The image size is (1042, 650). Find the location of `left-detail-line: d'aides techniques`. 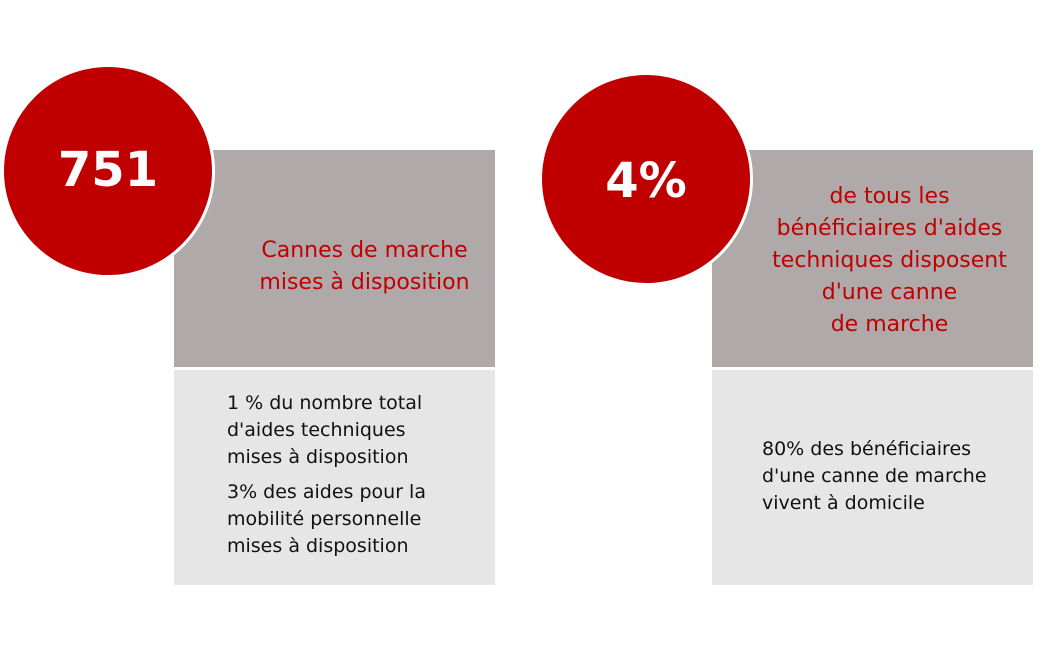

left-detail-line: d'aides techniques is located at coordinates (316, 430).